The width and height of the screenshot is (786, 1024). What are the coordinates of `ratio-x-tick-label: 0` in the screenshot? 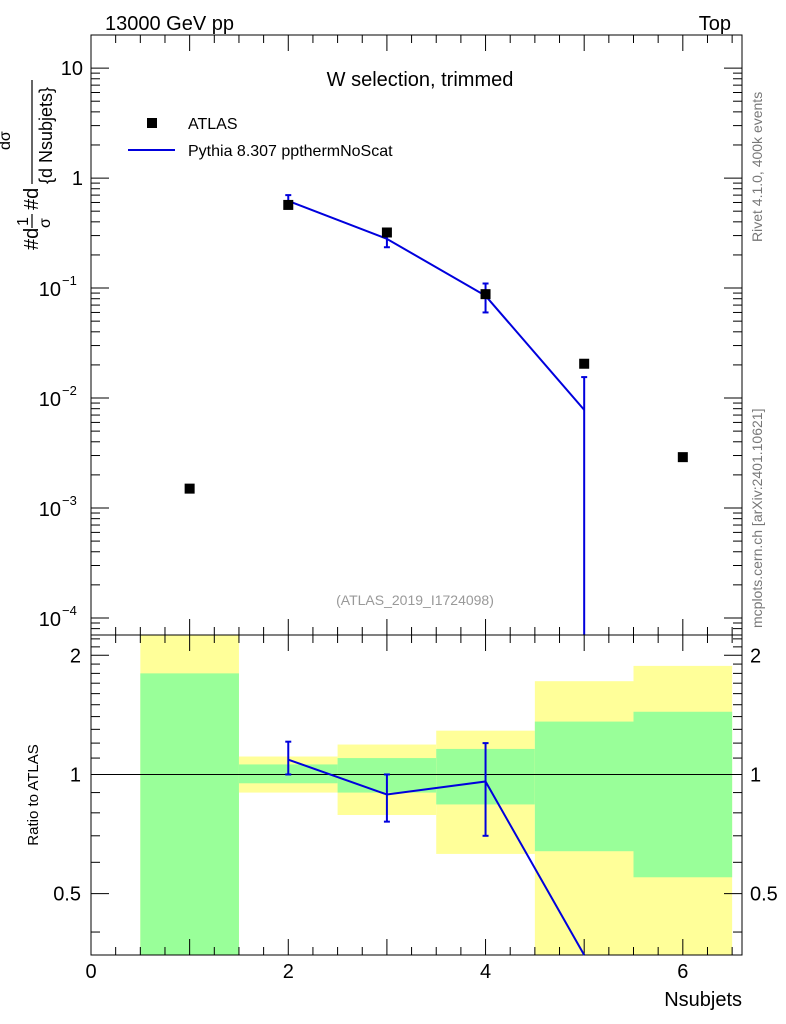 It's located at (90, 972).